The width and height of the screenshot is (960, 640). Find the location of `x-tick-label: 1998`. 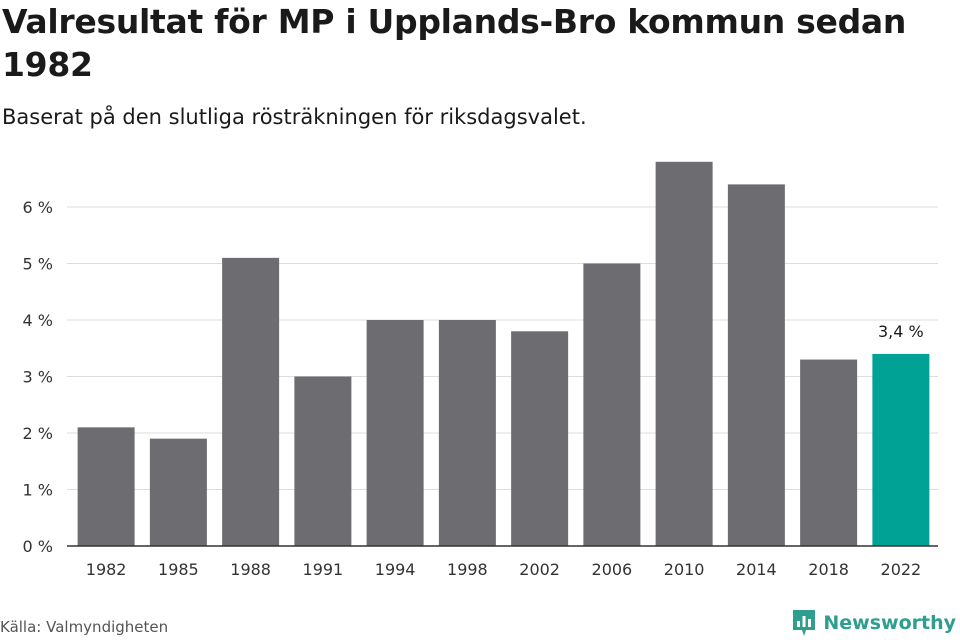

x-tick-label: 1998 is located at coordinates (467, 569).